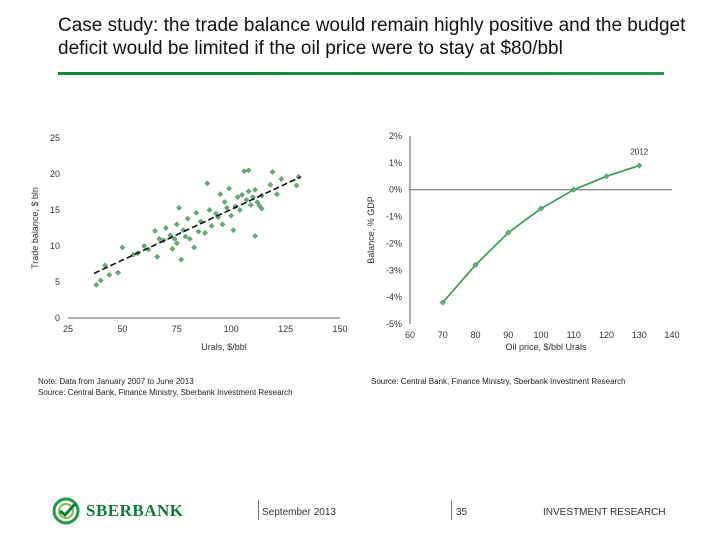 This screenshot has width=720, height=540. I want to click on sberbank-logo: SBERBANK, so click(118, 511).